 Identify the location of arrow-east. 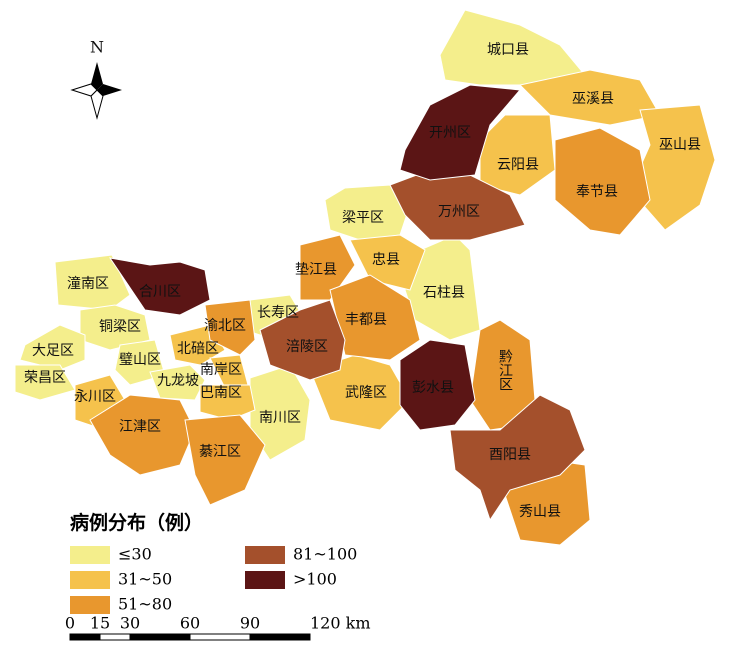
(109, 90).